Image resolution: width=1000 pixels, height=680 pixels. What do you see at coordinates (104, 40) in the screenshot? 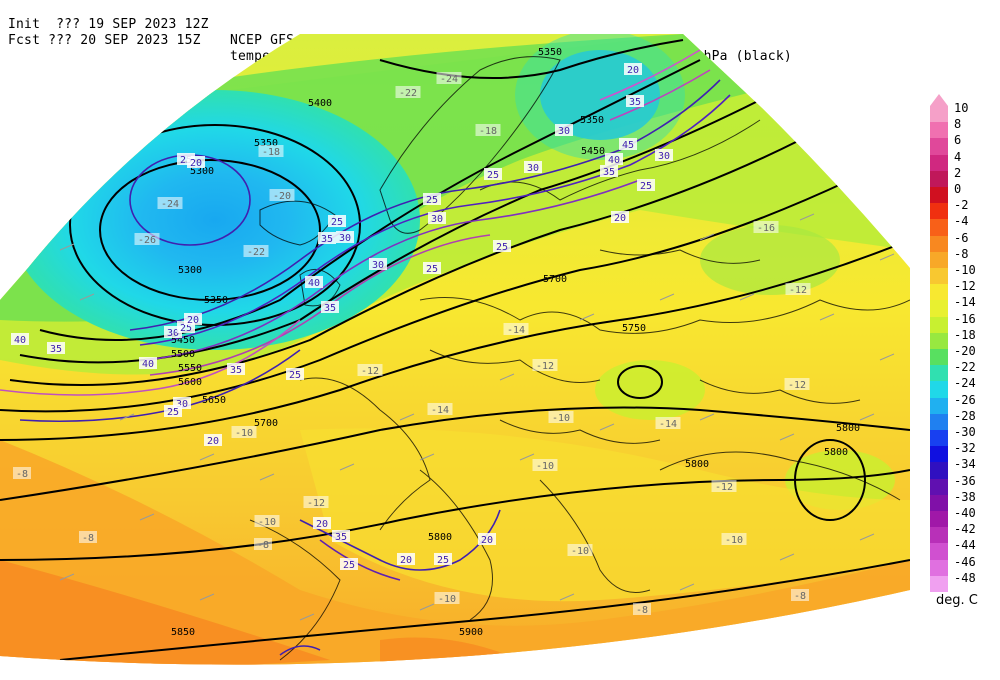
I see `forecast-time-label: Fcst ??? 20 SEP 2023 15Z` at bounding box center [104, 40].